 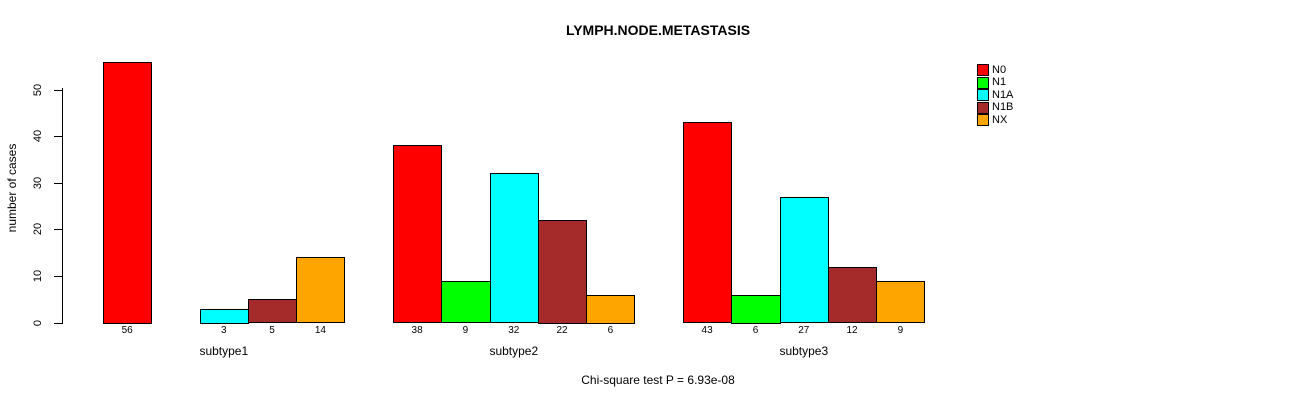 What do you see at coordinates (38, 182) in the screenshot?
I see `y-tick-label: 30` at bounding box center [38, 182].